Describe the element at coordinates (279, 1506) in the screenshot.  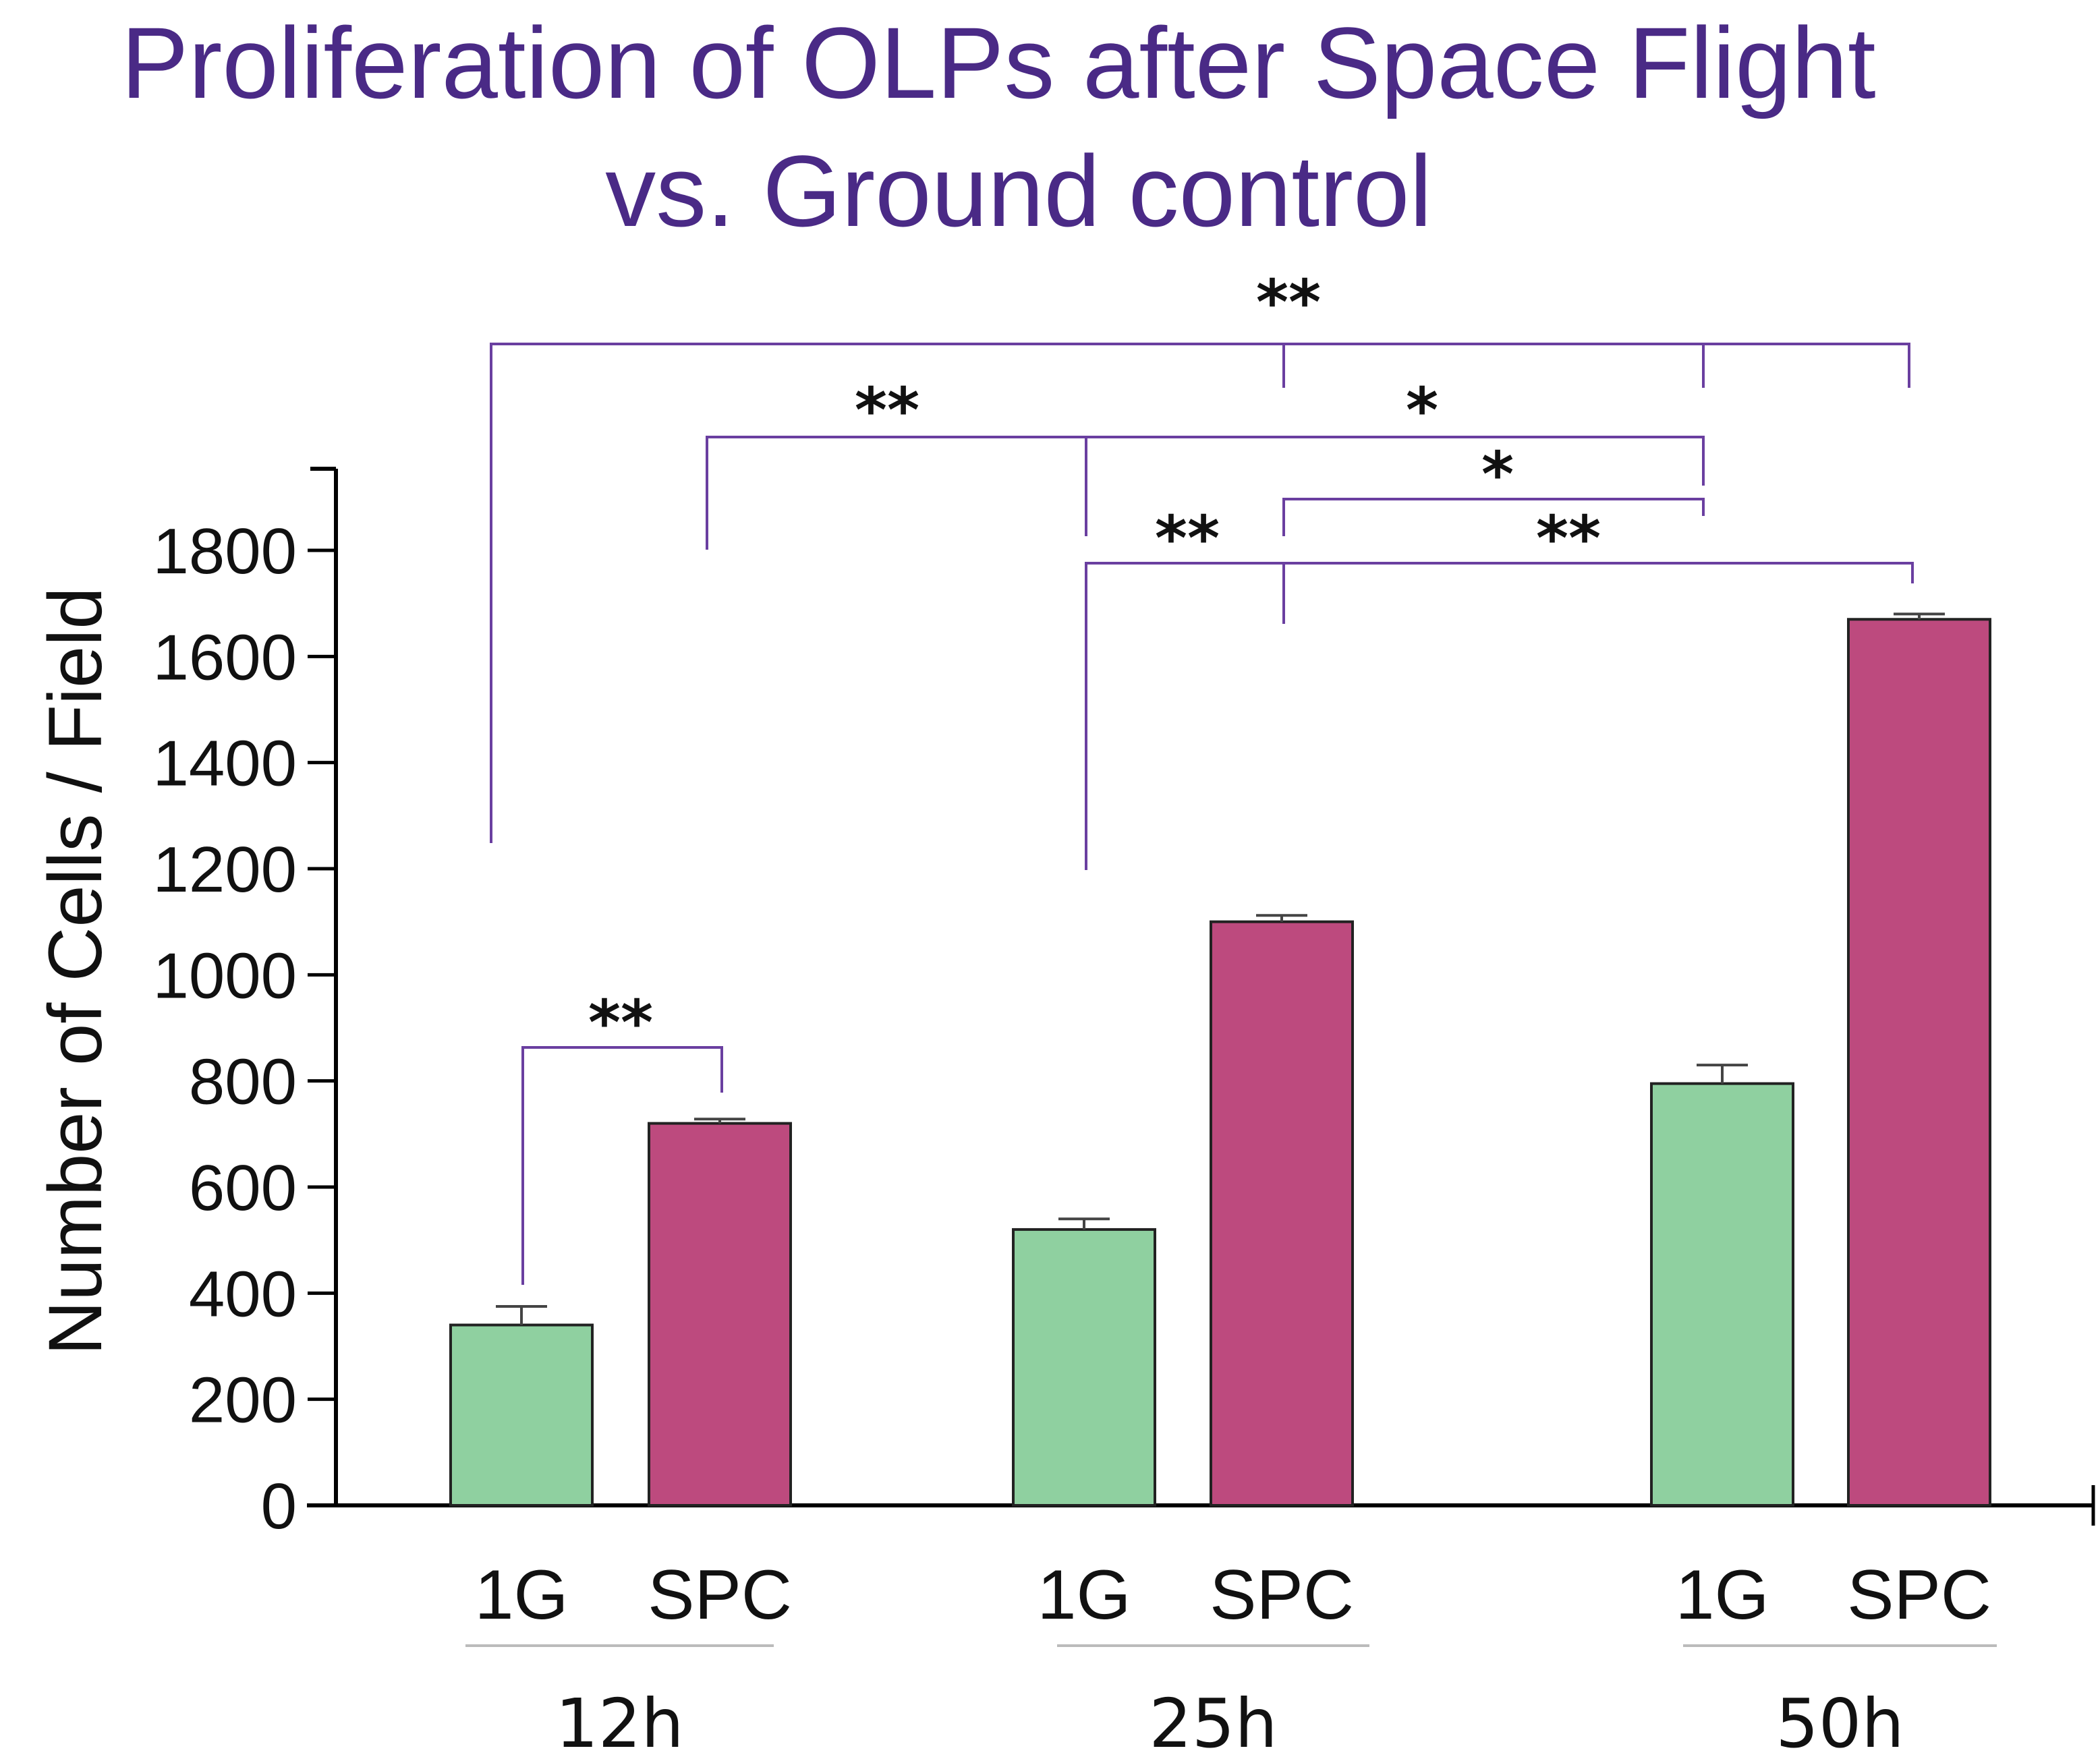
I see `y-tick-label: 0` at that location.